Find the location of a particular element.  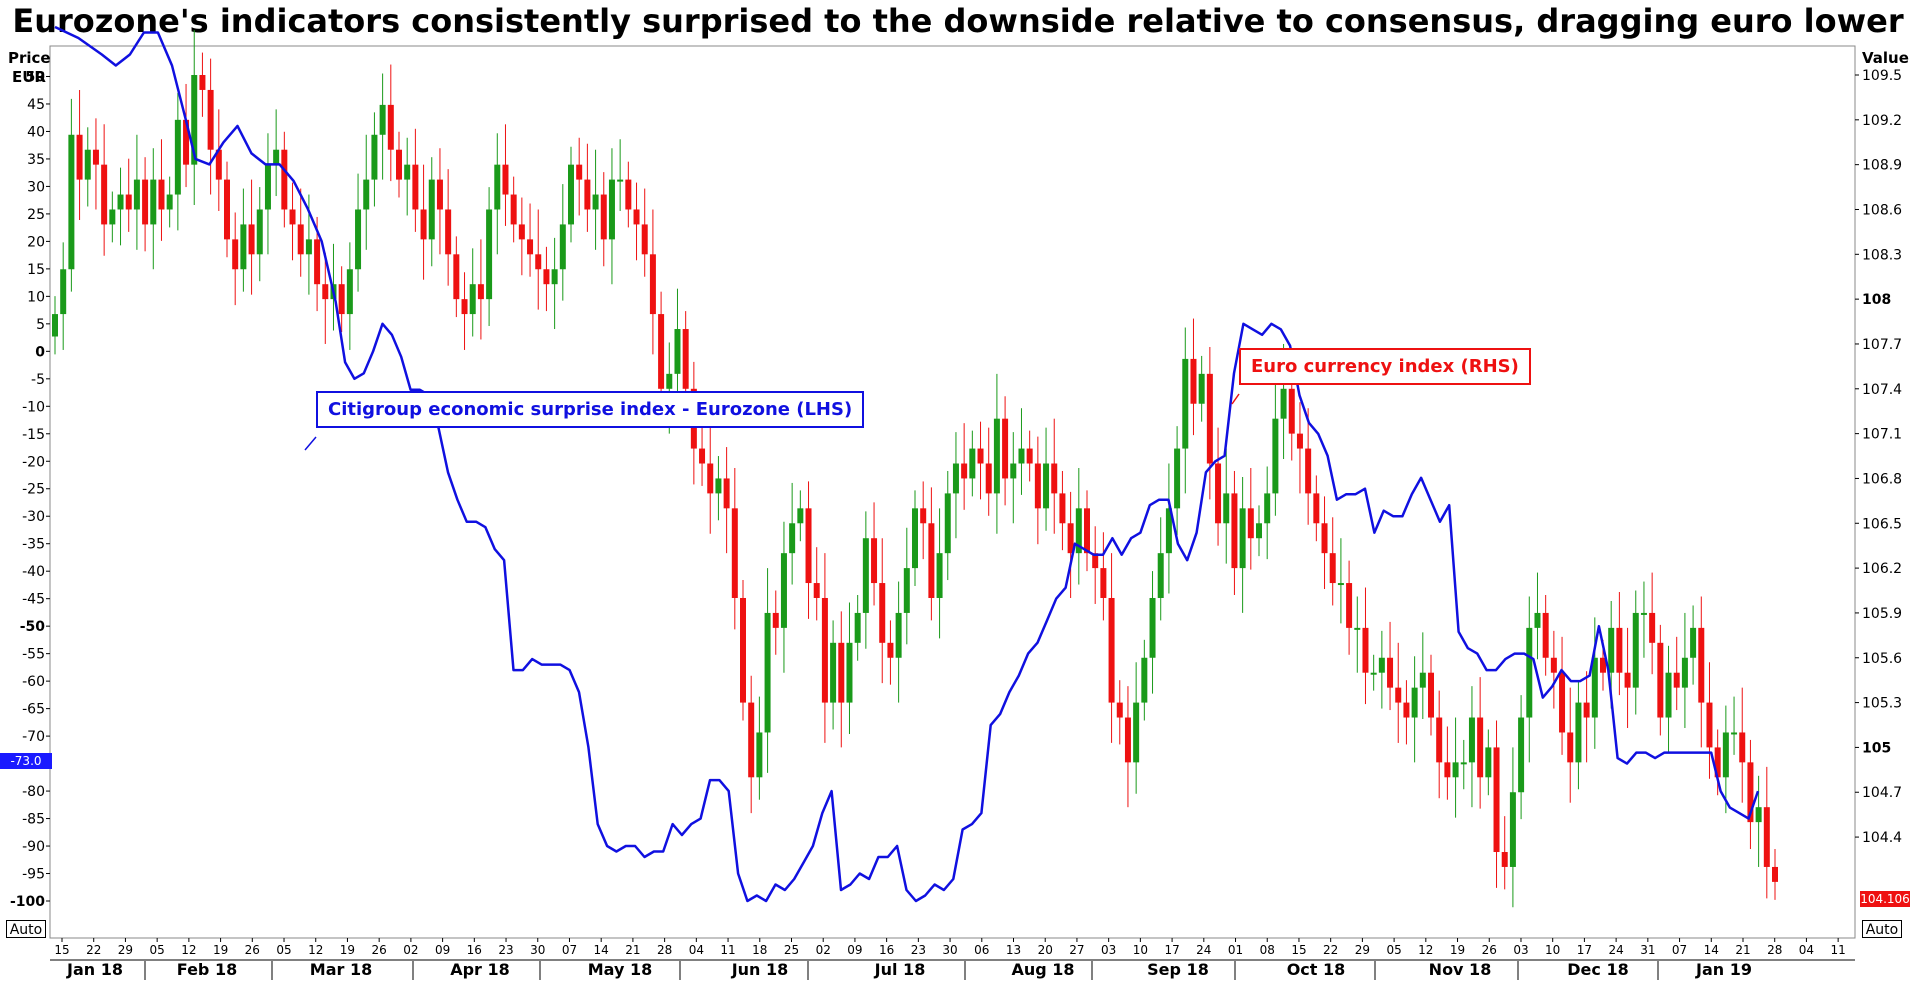

right-tick-label: 105.9 is located at coordinates (1882, 614).